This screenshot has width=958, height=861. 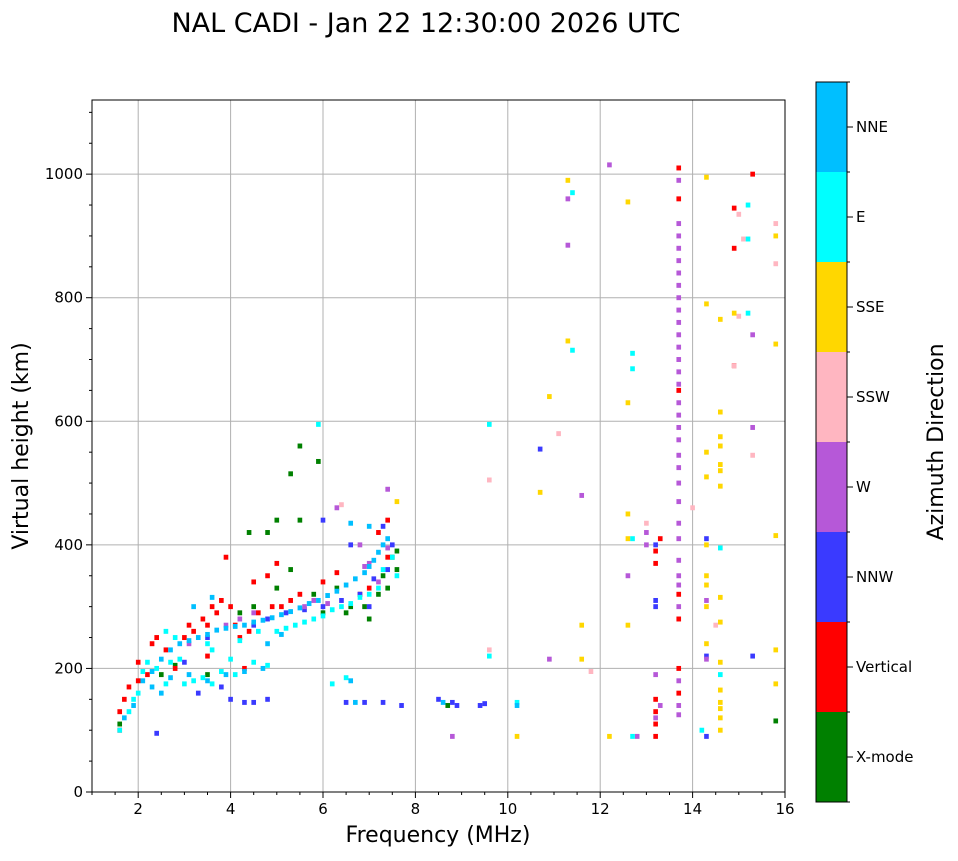 I want to click on y-axis: 0 200 400 600 800 1000, so click(x=68, y=456).